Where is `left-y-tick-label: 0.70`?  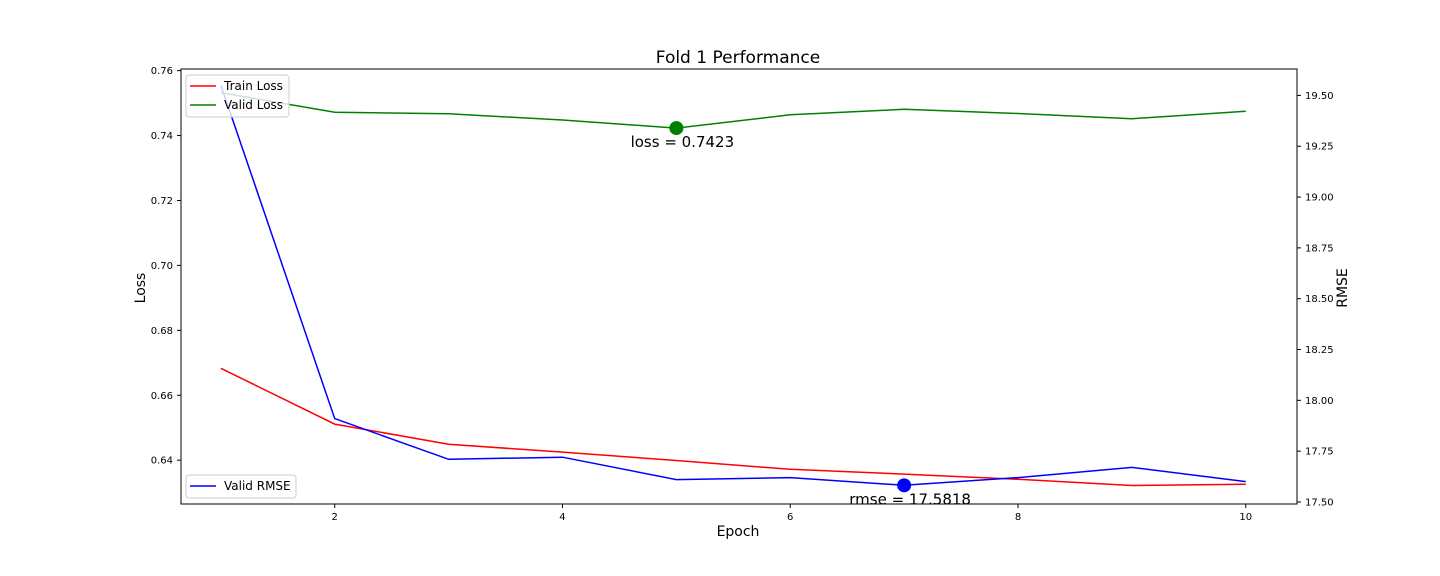
left-y-tick-label: 0.70 is located at coordinates (162, 266).